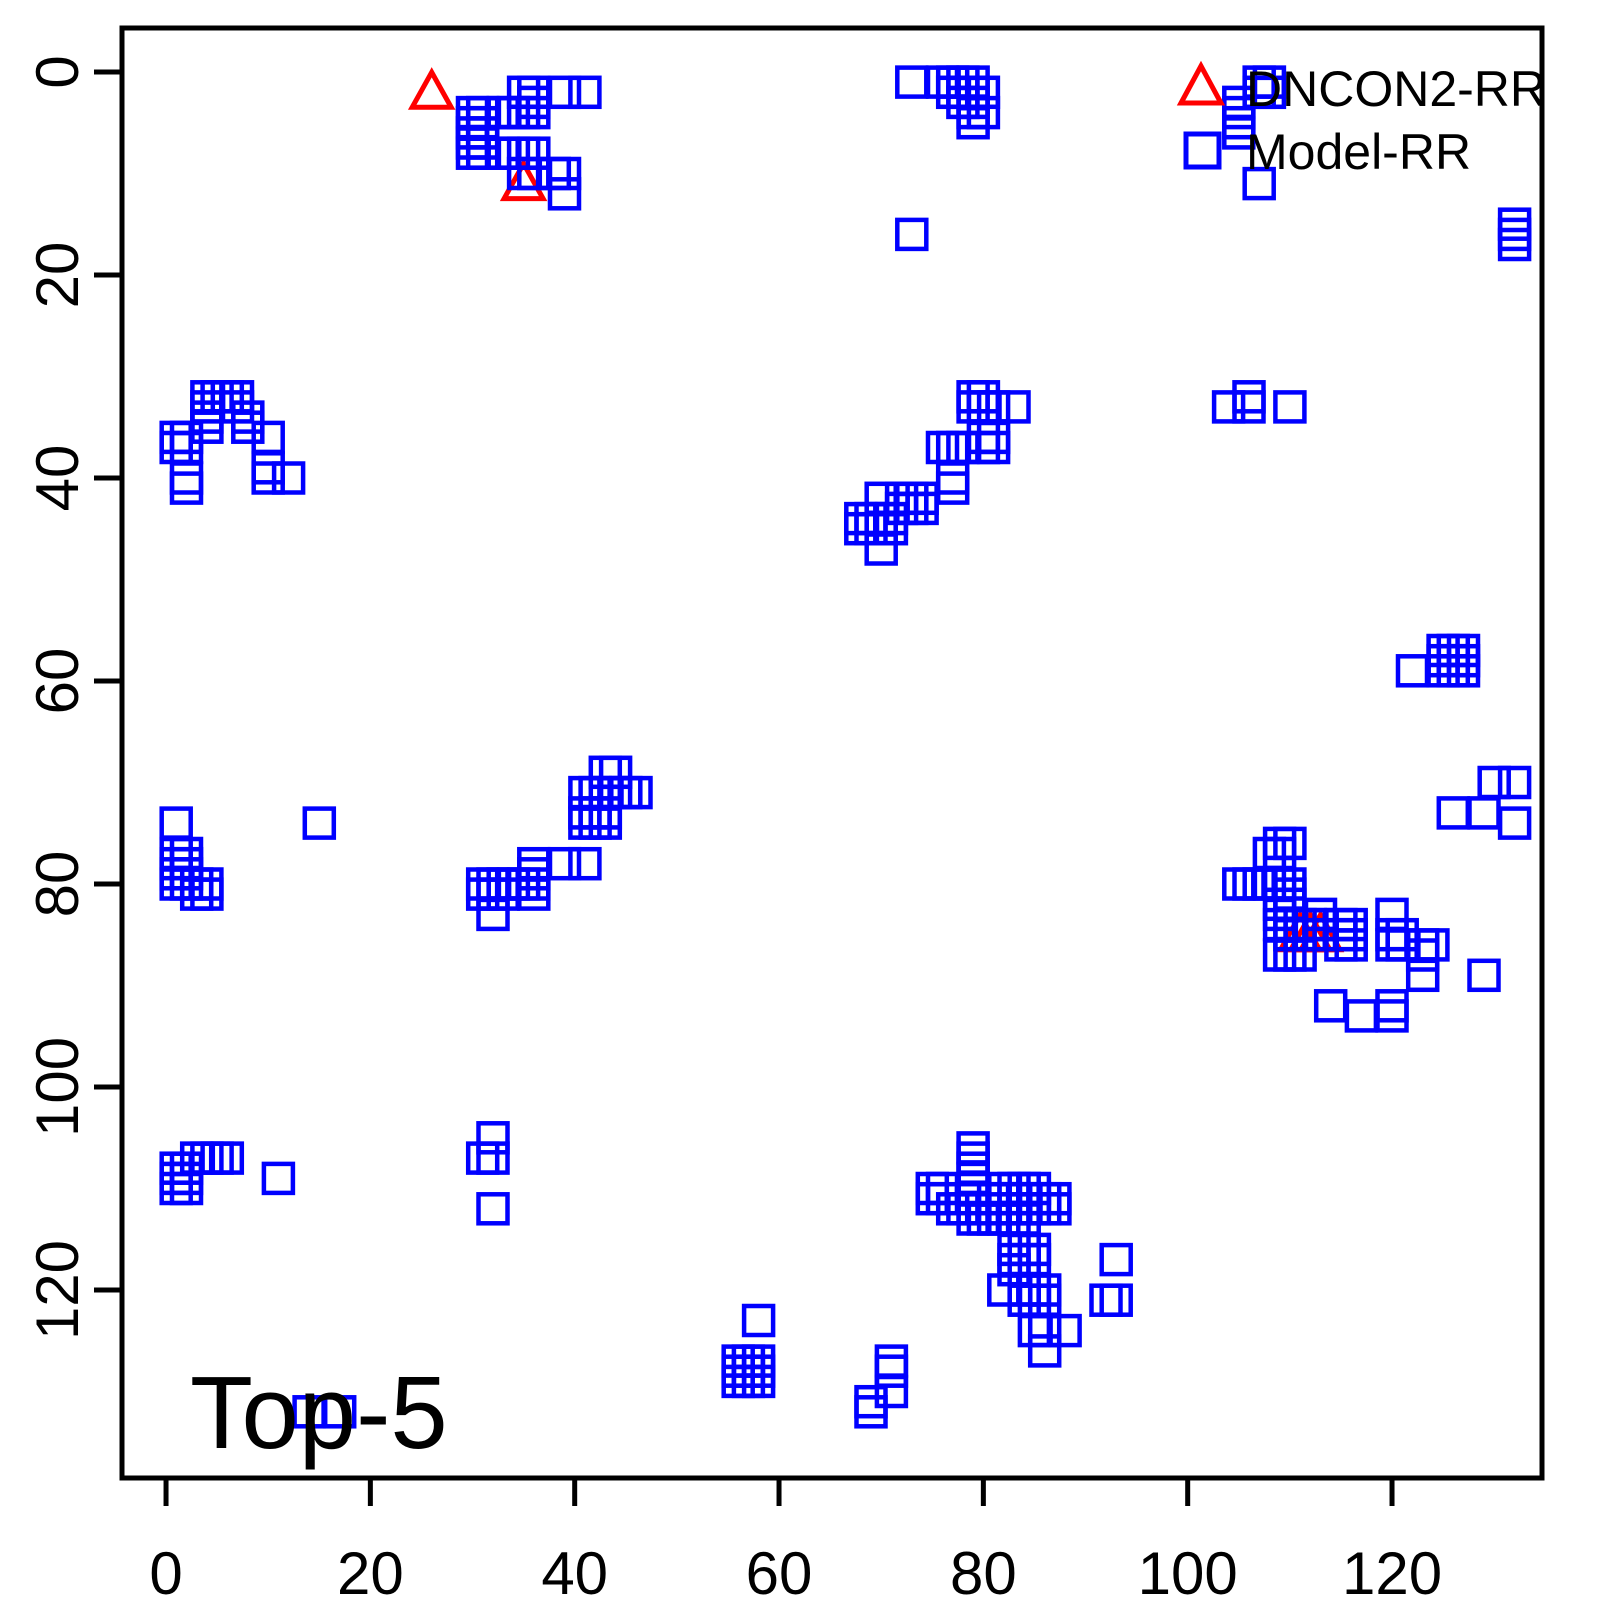 Image resolution: width=1600 pixels, height=1605 pixels. I want to click on y-tick-label: 100, so click(57, 1087).